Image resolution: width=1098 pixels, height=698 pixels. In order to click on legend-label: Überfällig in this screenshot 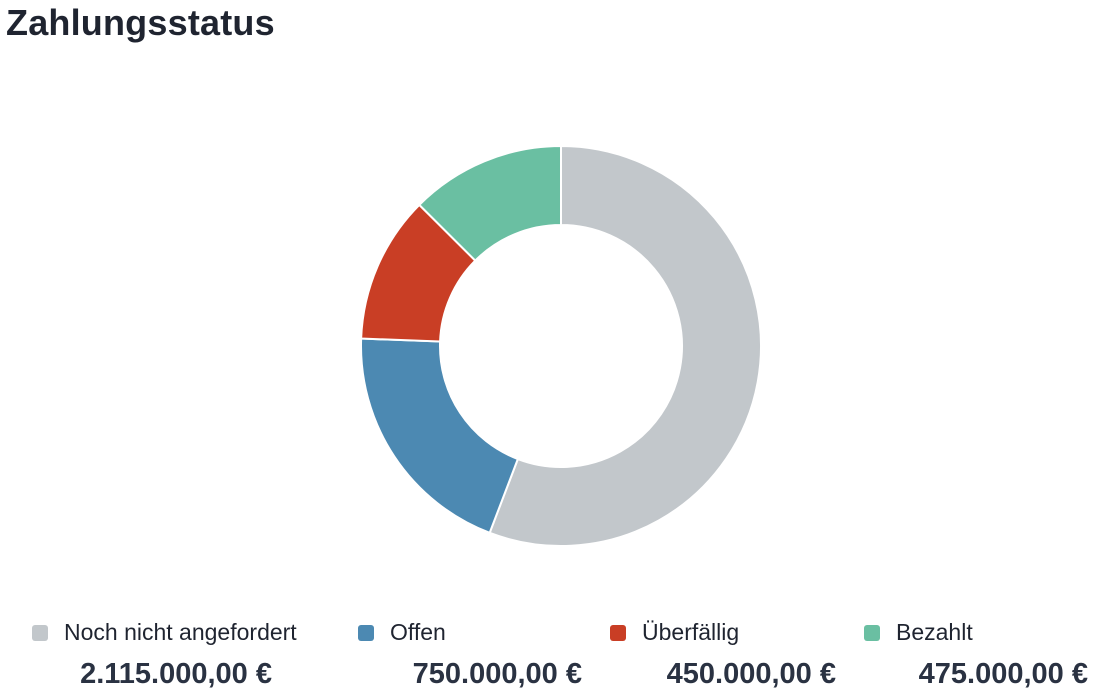, I will do `click(691, 632)`.